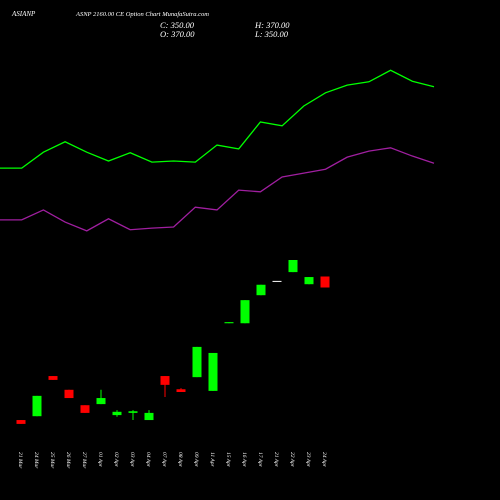 The height and width of the screenshot is (500, 500). I want to click on x-tick-label: 09 Apr, so click(196, 460).